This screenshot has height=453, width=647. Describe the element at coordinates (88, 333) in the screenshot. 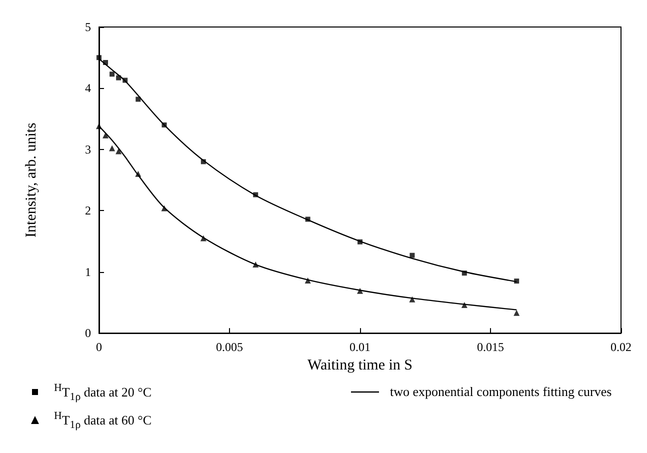

I see `y-tick-label: 0` at that location.